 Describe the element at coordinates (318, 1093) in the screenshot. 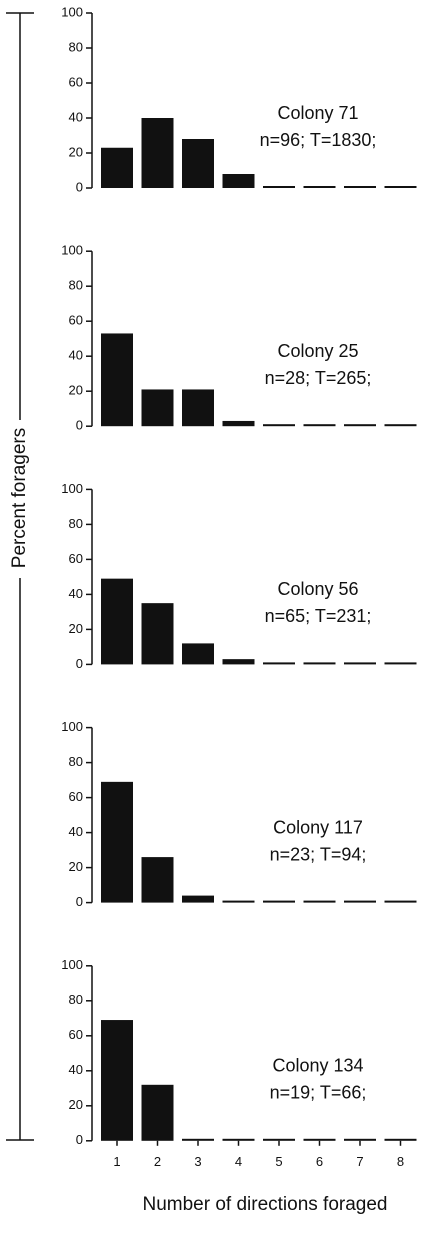

I see `panel-subtitle: n=19; T=66;` at that location.